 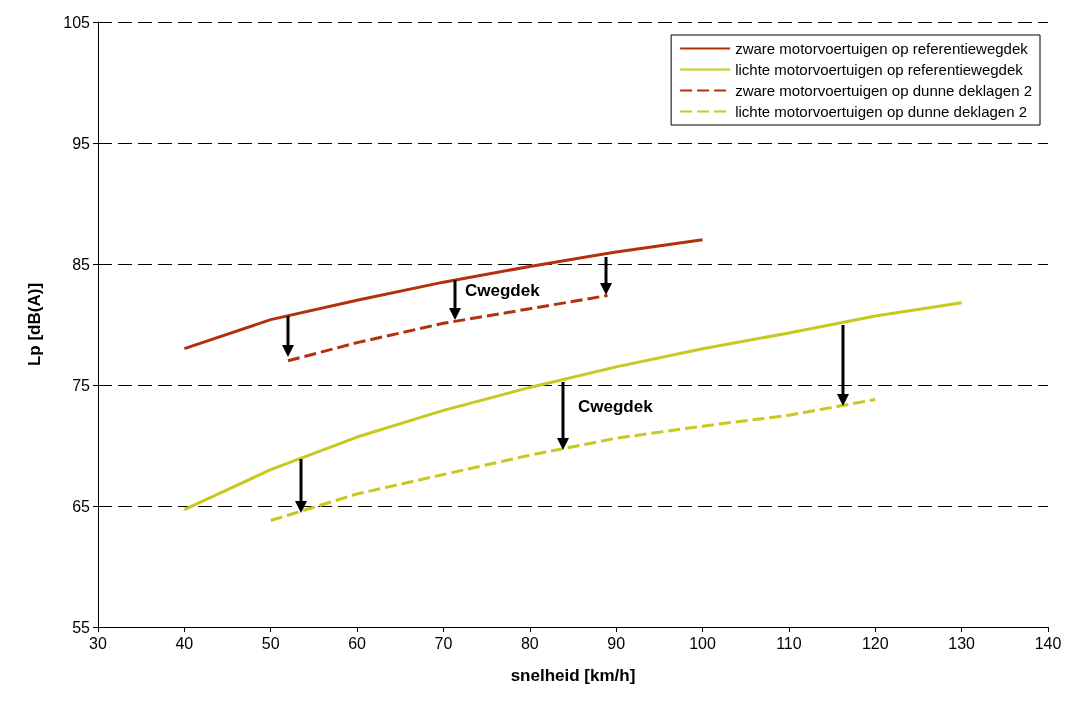 I want to click on x-tick-label: 110, so click(x=789, y=643).